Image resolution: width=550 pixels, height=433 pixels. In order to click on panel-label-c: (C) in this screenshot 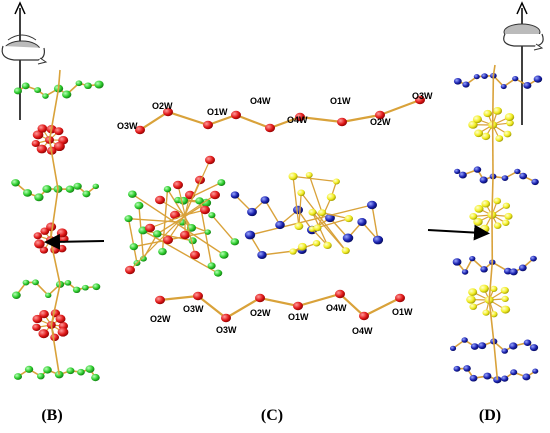, I will do `click(272, 415)`.